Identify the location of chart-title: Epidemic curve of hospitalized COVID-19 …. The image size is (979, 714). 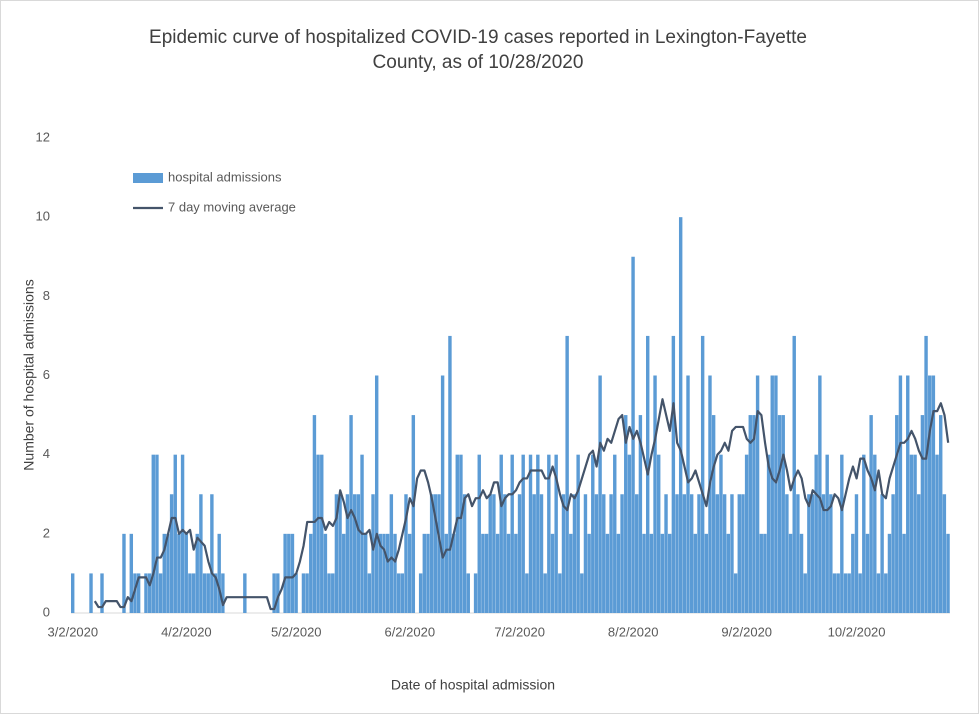
(478, 37).